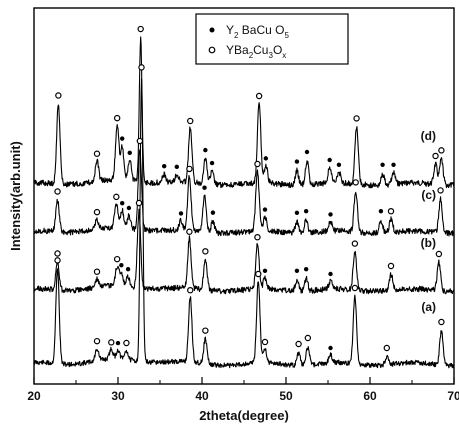 Image resolution: width=459 pixels, height=433 pixels. Describe the element at coordinates (453, 396) in the screenshot. I see `x-tick-label-5: 70` at that location.